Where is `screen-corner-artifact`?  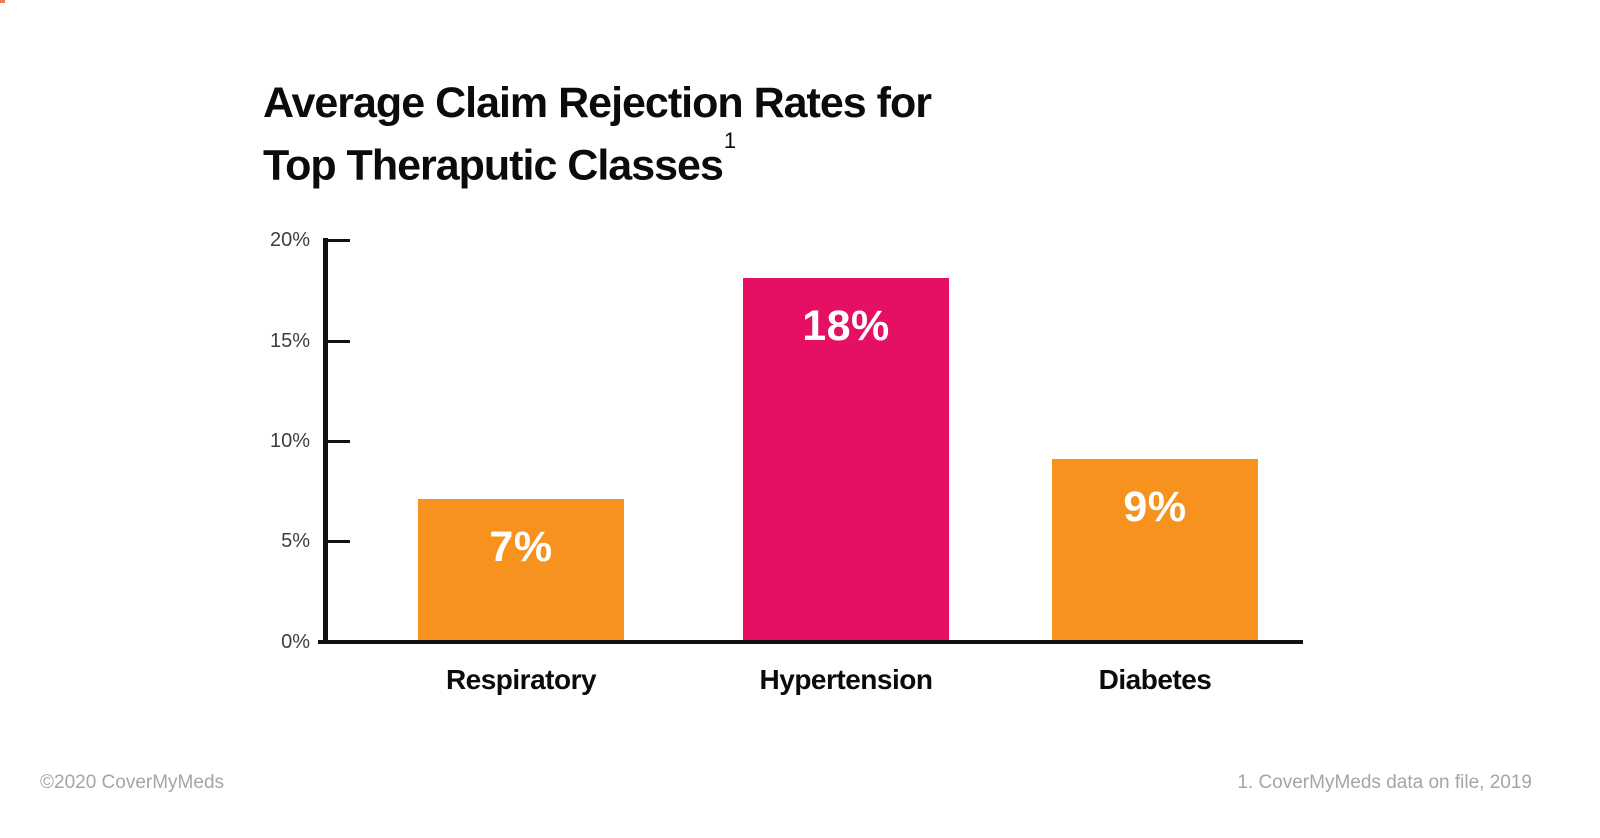 screen-corner-artifact is located at coordinates (2, 1).